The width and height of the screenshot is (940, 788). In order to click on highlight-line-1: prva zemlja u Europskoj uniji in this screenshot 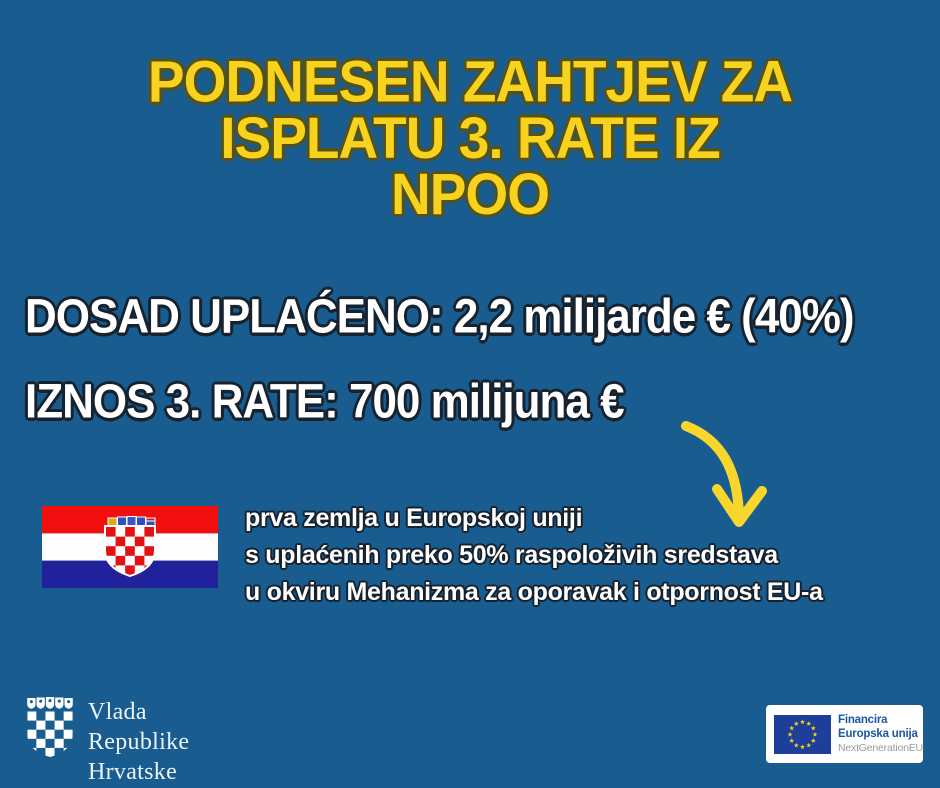, I will do `click(414, 518)`.